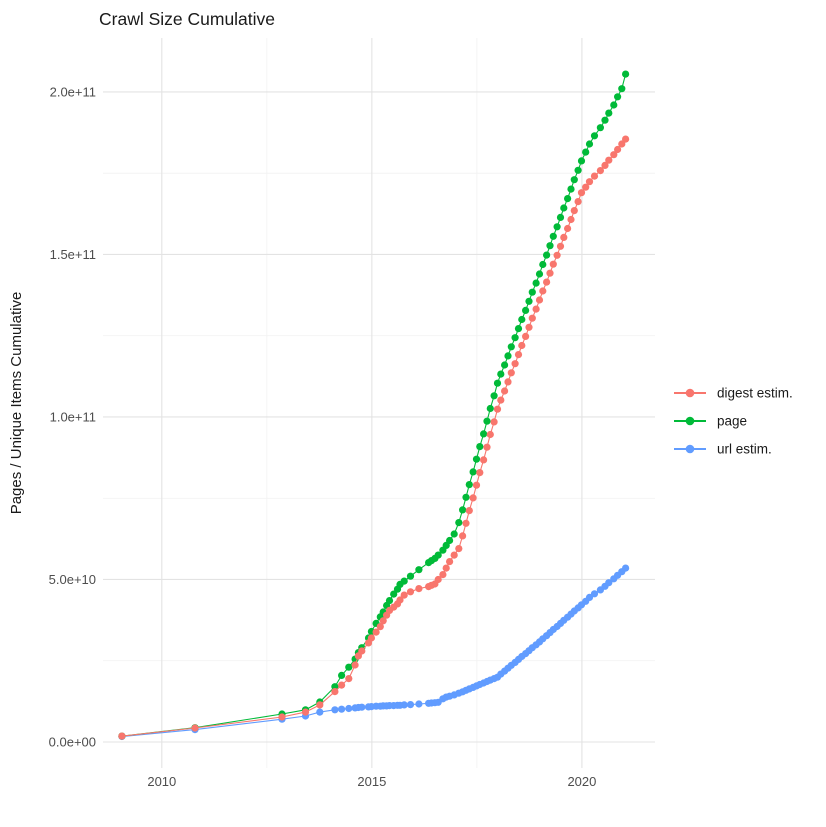 The width and height of the screenshot is (826, 827). Describe the element at coordinates (72, 579) in the screenshot. I see `y-tick-label: 5.0e+10` at that location.